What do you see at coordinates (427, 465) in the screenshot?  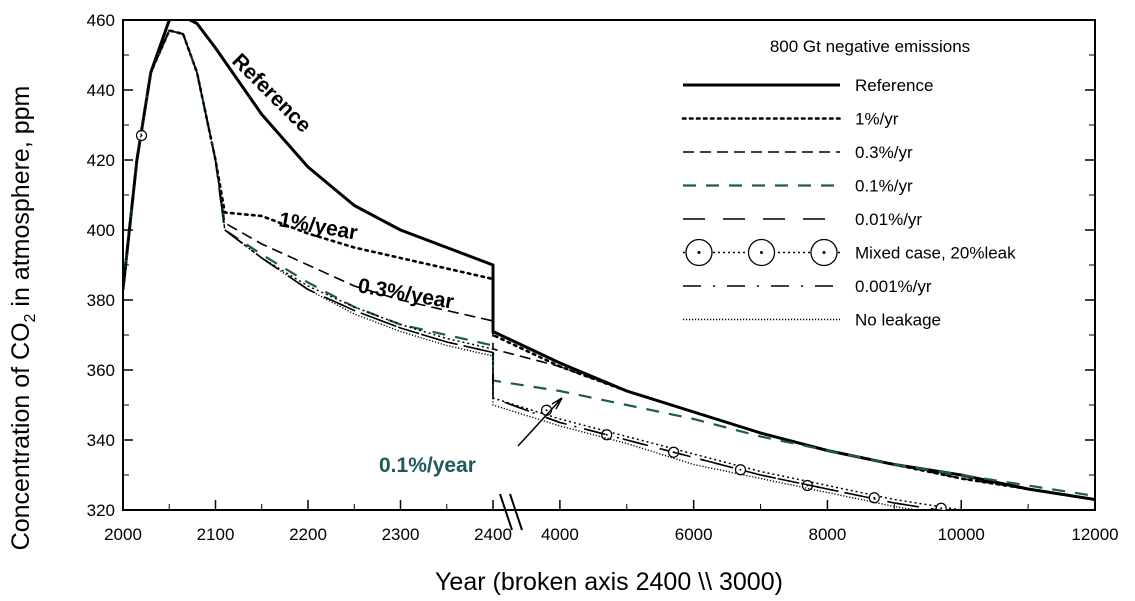 I see `annotation-0-1-year: 0.1%/year` at bounding box center [427, 465].